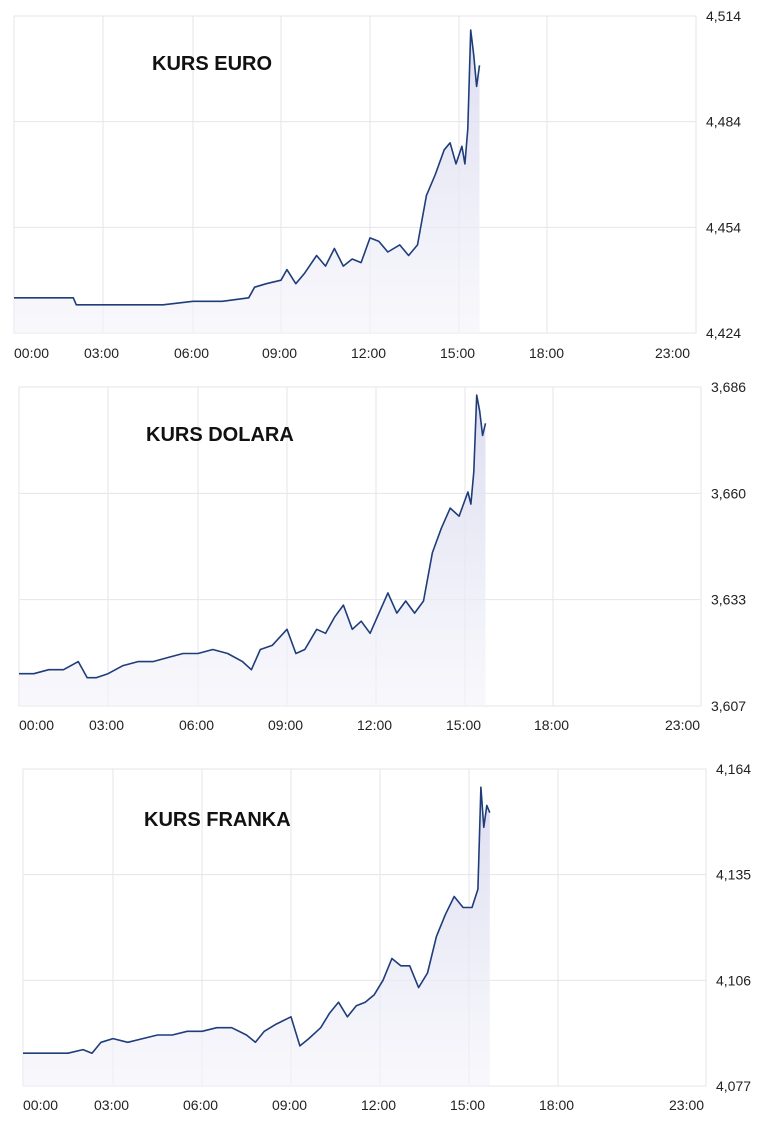 Image resolution: width=764 pixels, height=1129 pixels. I want to click on y-tick-label: 4,164, so click(733, 769).